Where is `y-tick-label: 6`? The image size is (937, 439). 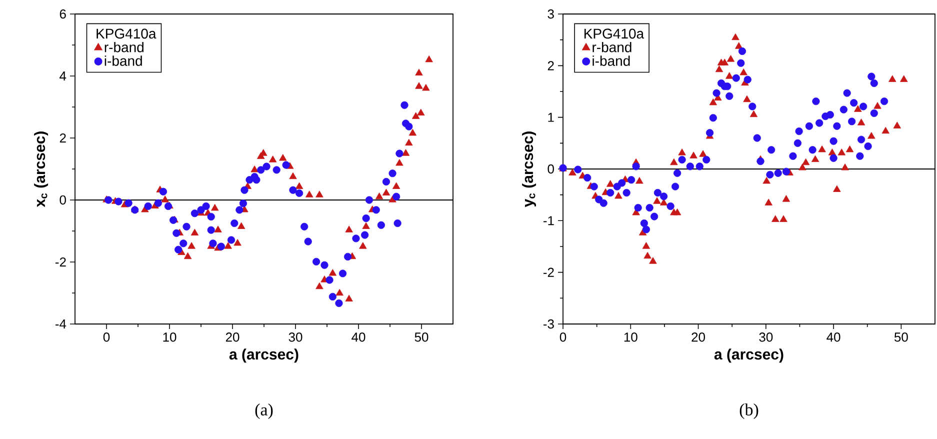
y-tick-label: 6 is located at coordinates (63, 14).